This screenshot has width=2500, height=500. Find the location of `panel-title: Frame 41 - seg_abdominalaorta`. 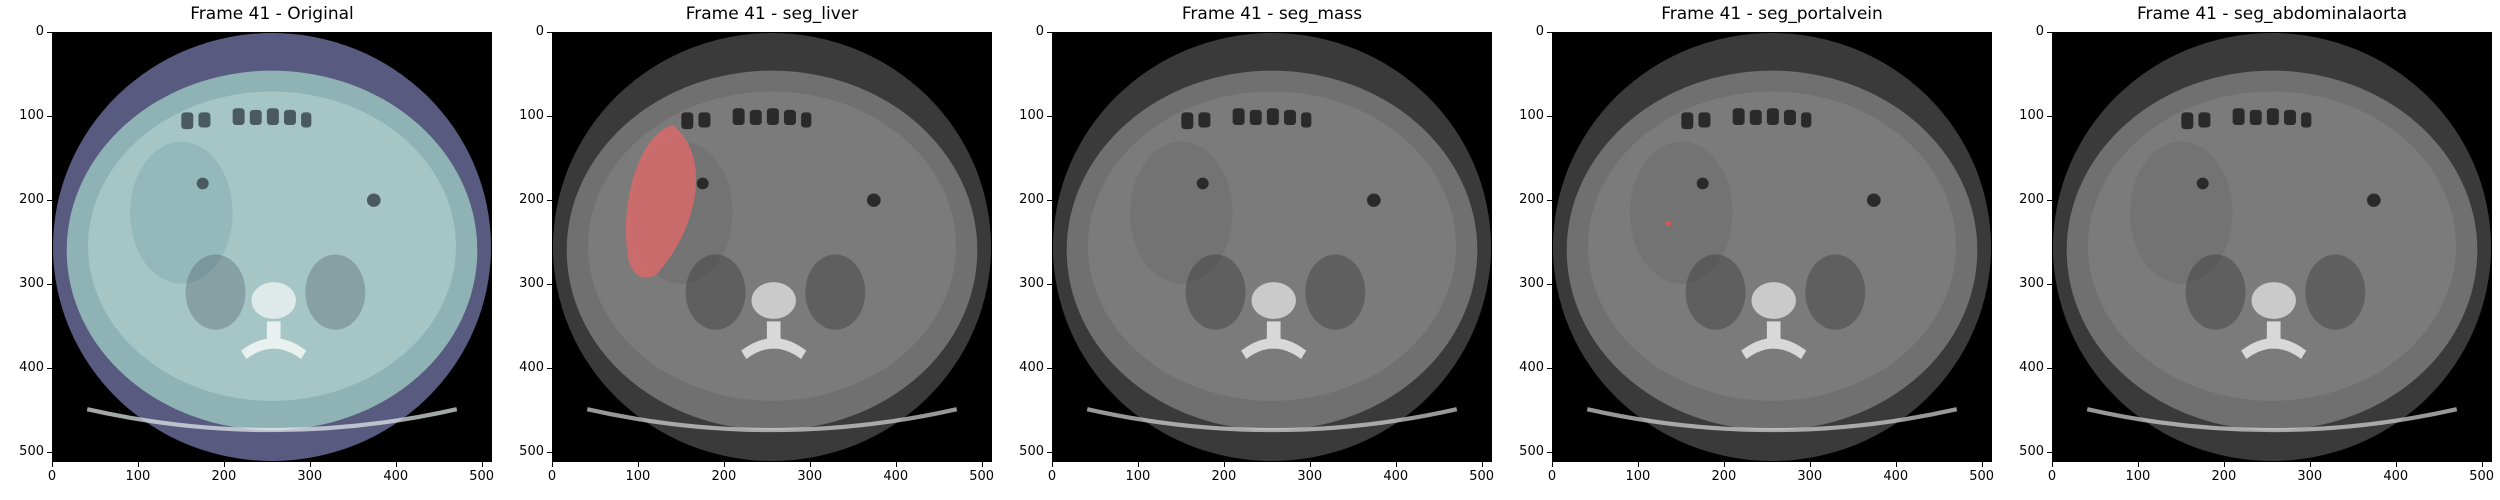

panel-title: Frame 41 - seg_abdominalaorta is located at coordinates (2272, 14).